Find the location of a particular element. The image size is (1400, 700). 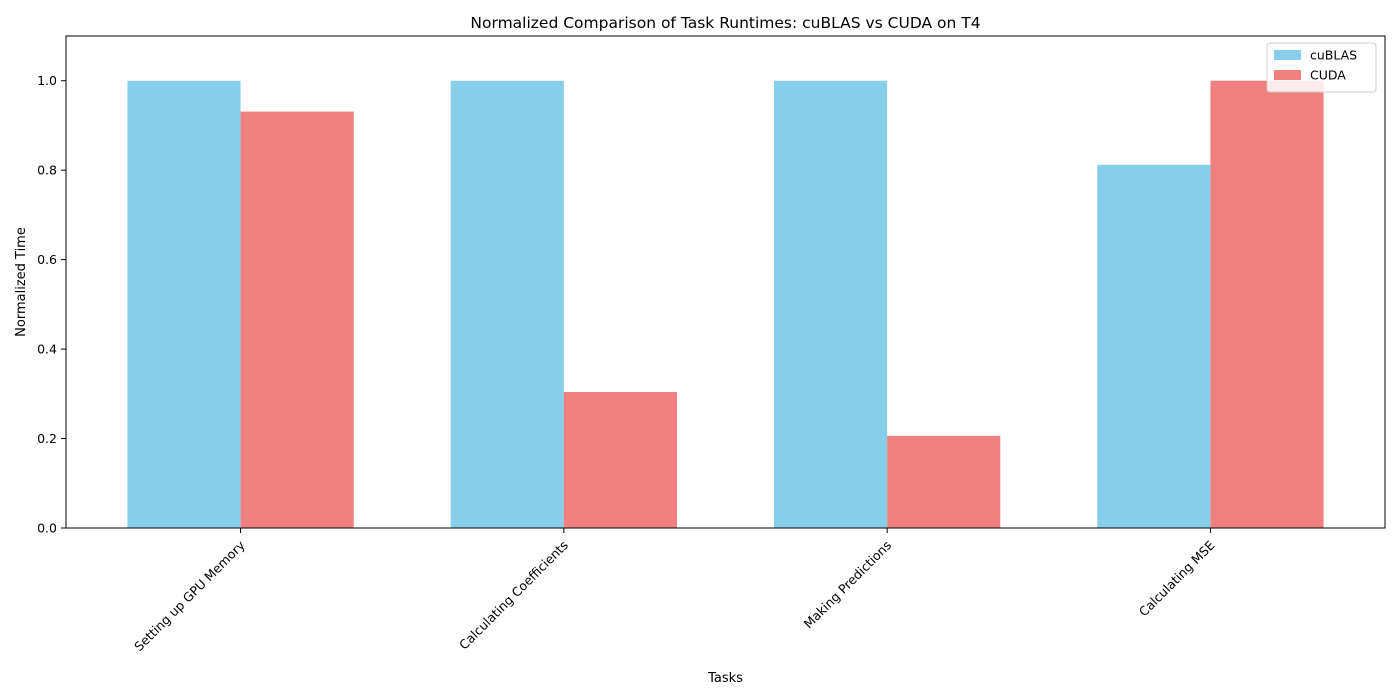

y-tick-label: 0.6 is located at coordinates (47, 259).